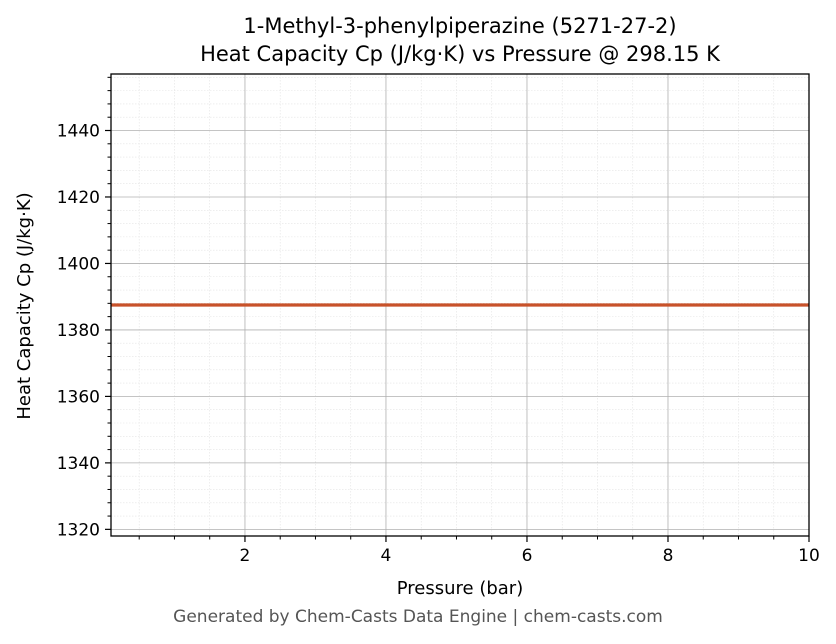 This screenshot has width=836, height=644. What do you see at coordinates (460, 588) in the screenshot?
I see `x-axis-label: Pressure (bar)` at bounding box center [460, 588].